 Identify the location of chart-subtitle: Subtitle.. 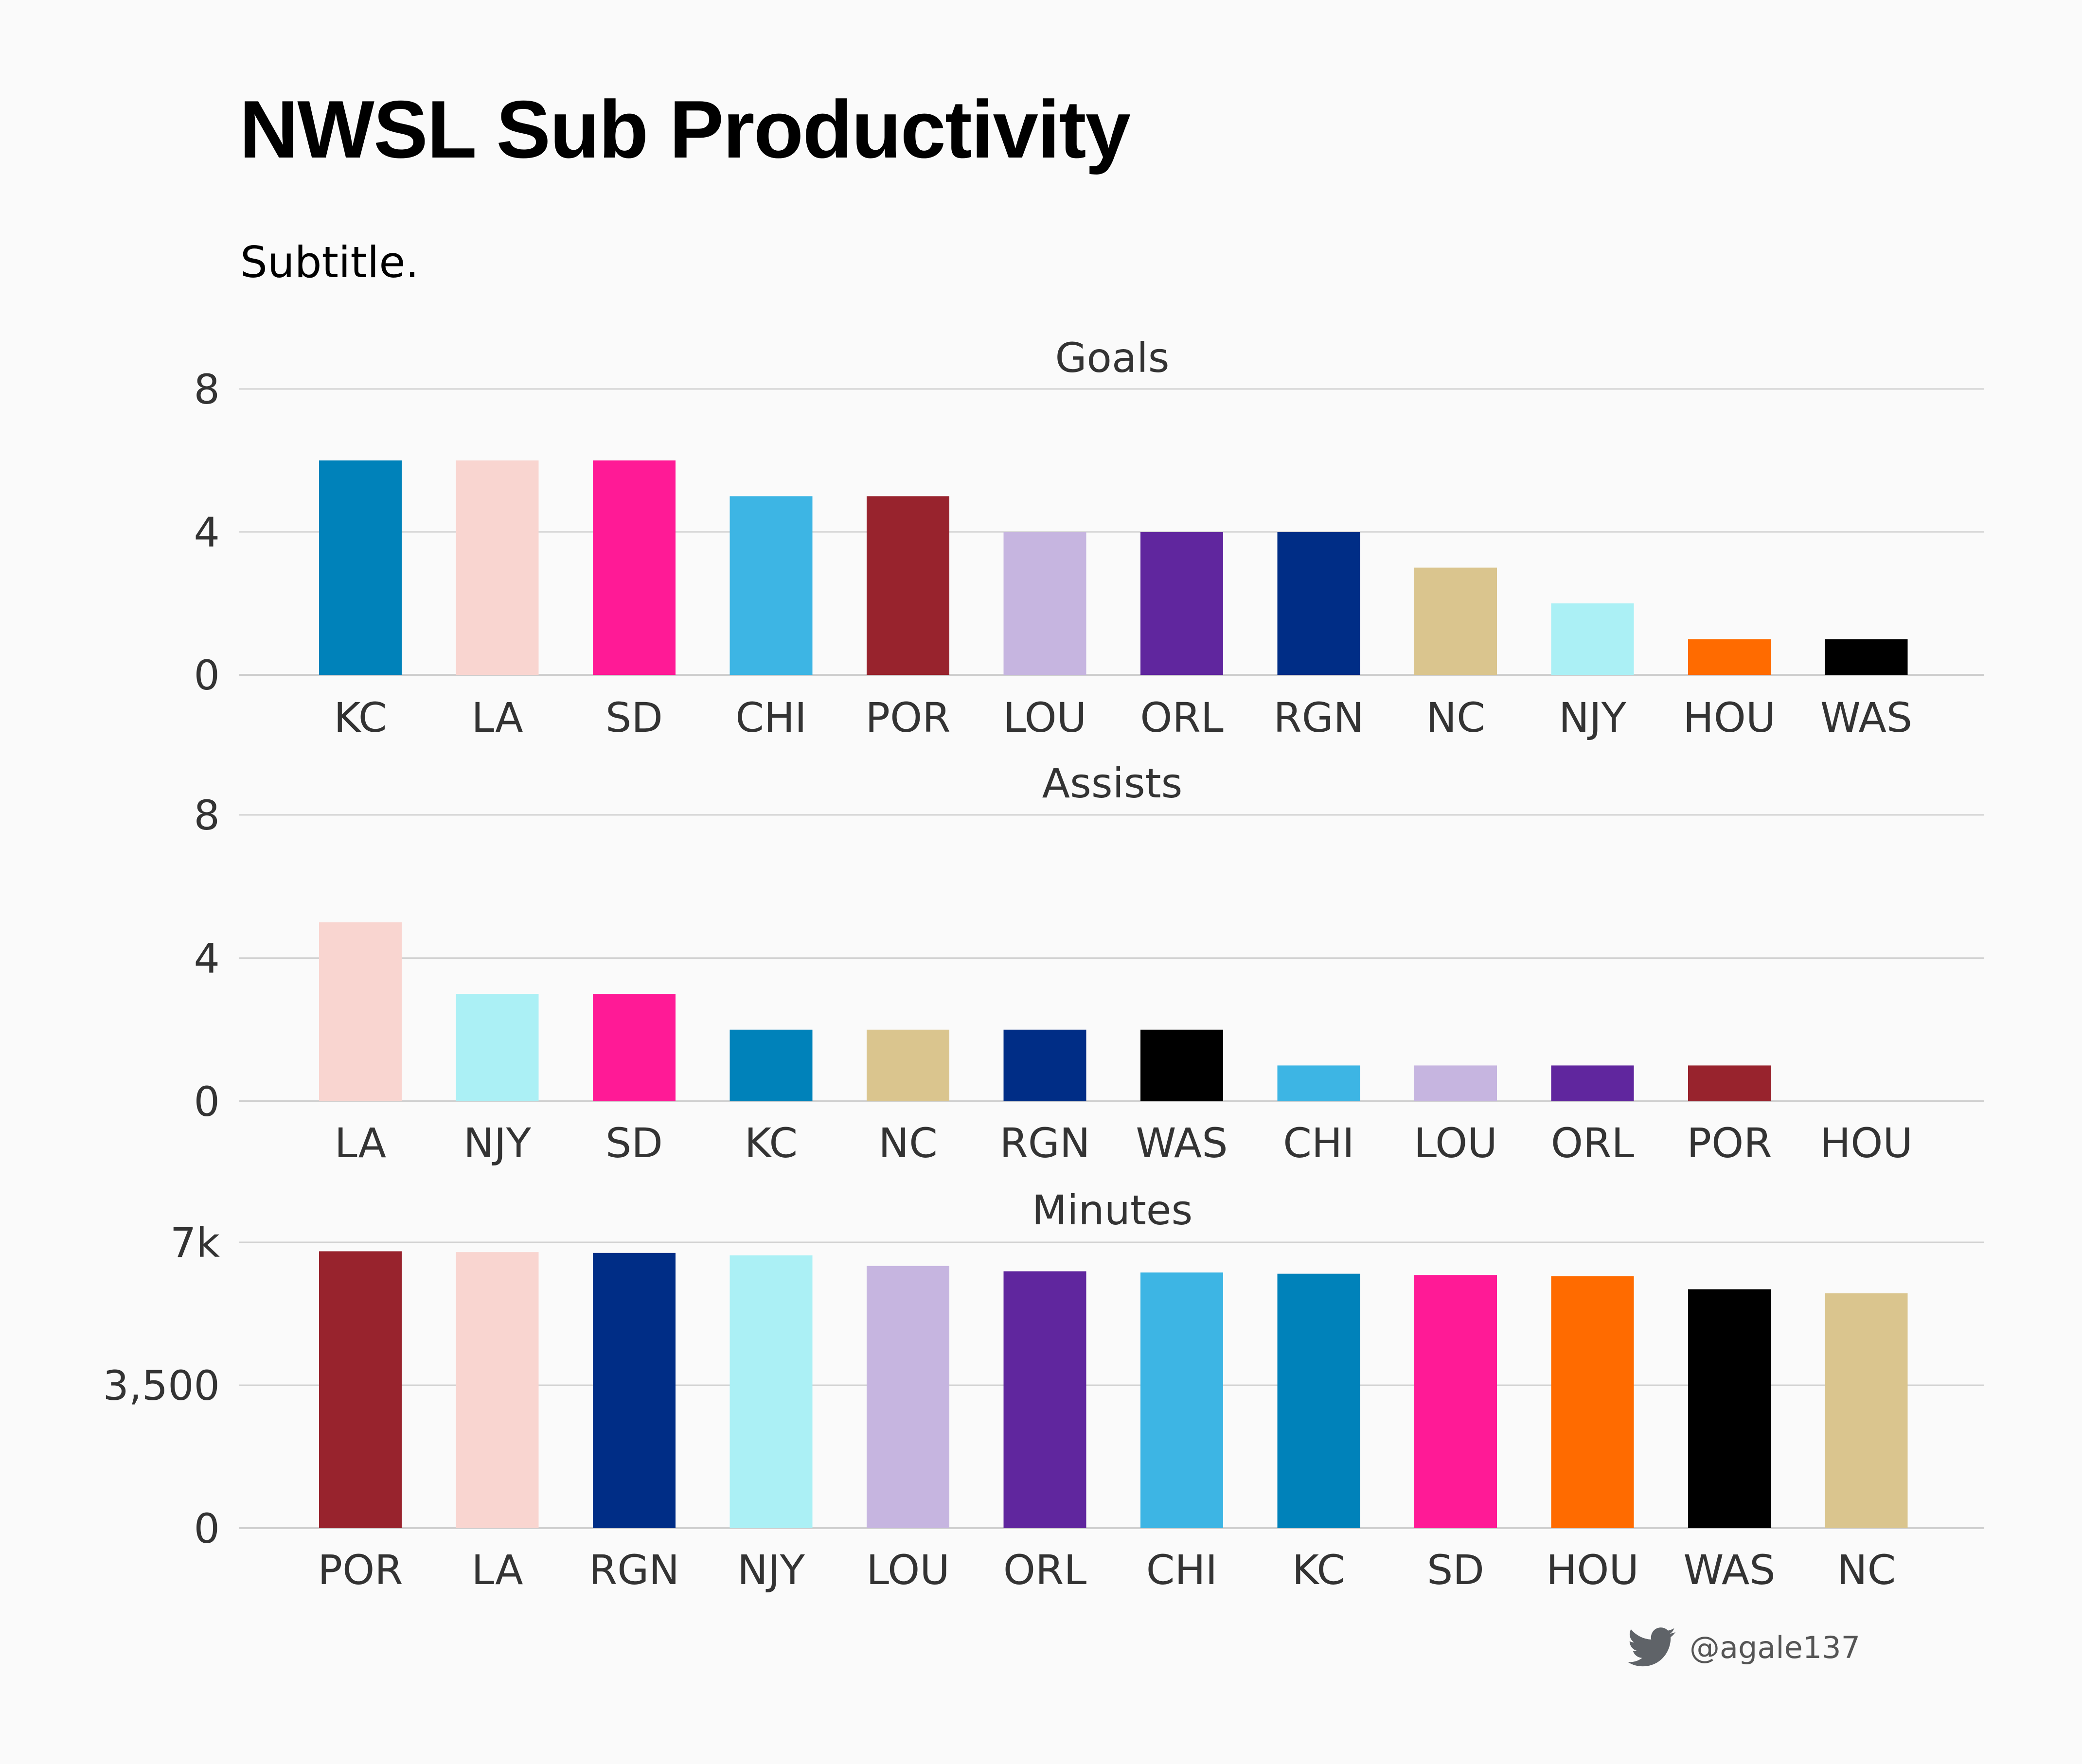
(330, 262).